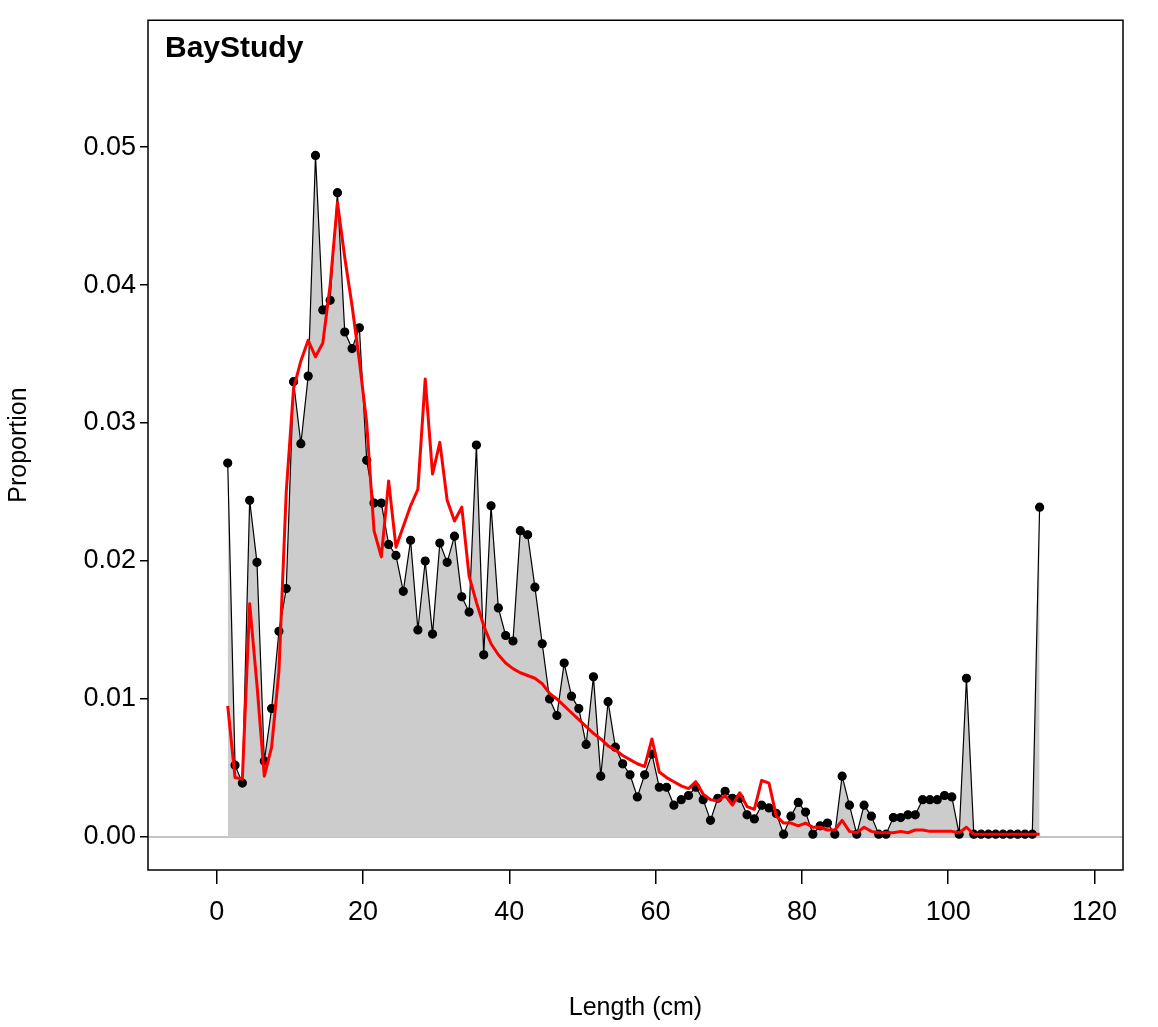 This screenshot has height=1027, width=1158. I want to click on x-tick-label: 20, so click(363, 910).